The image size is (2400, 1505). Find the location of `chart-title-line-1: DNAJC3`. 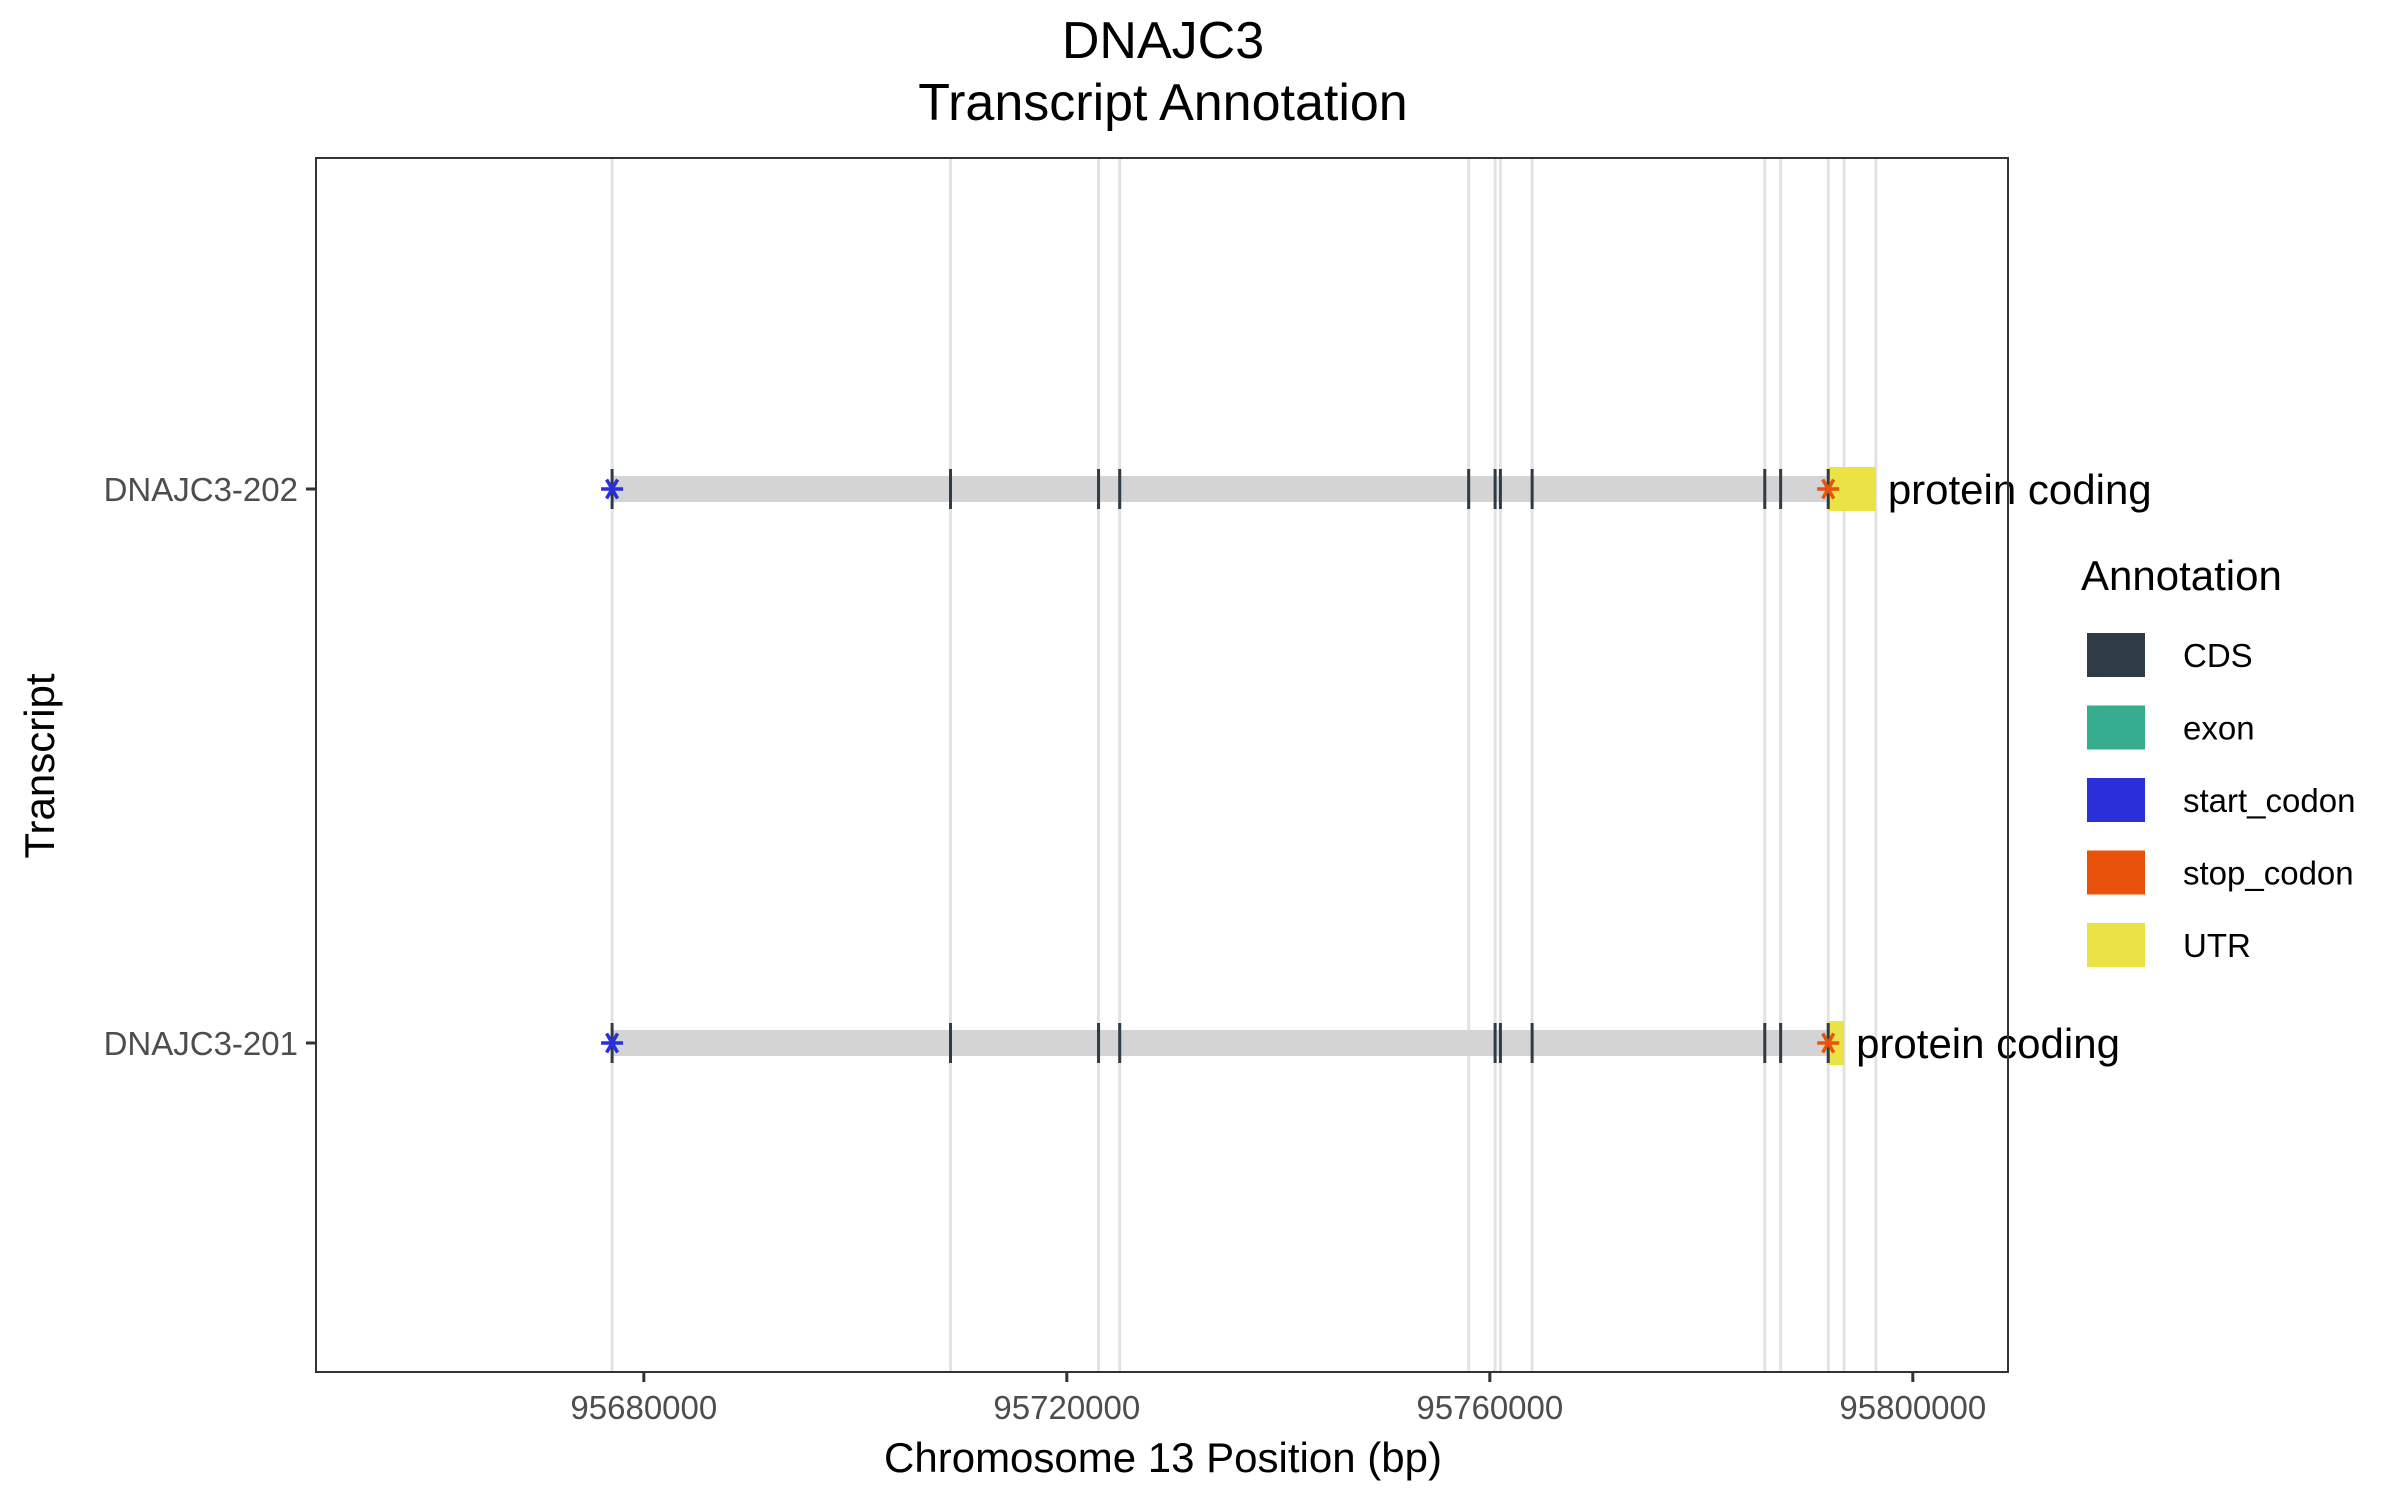

chart-title-line-1: DNAJC3 is located at coordinates (1163, 41).